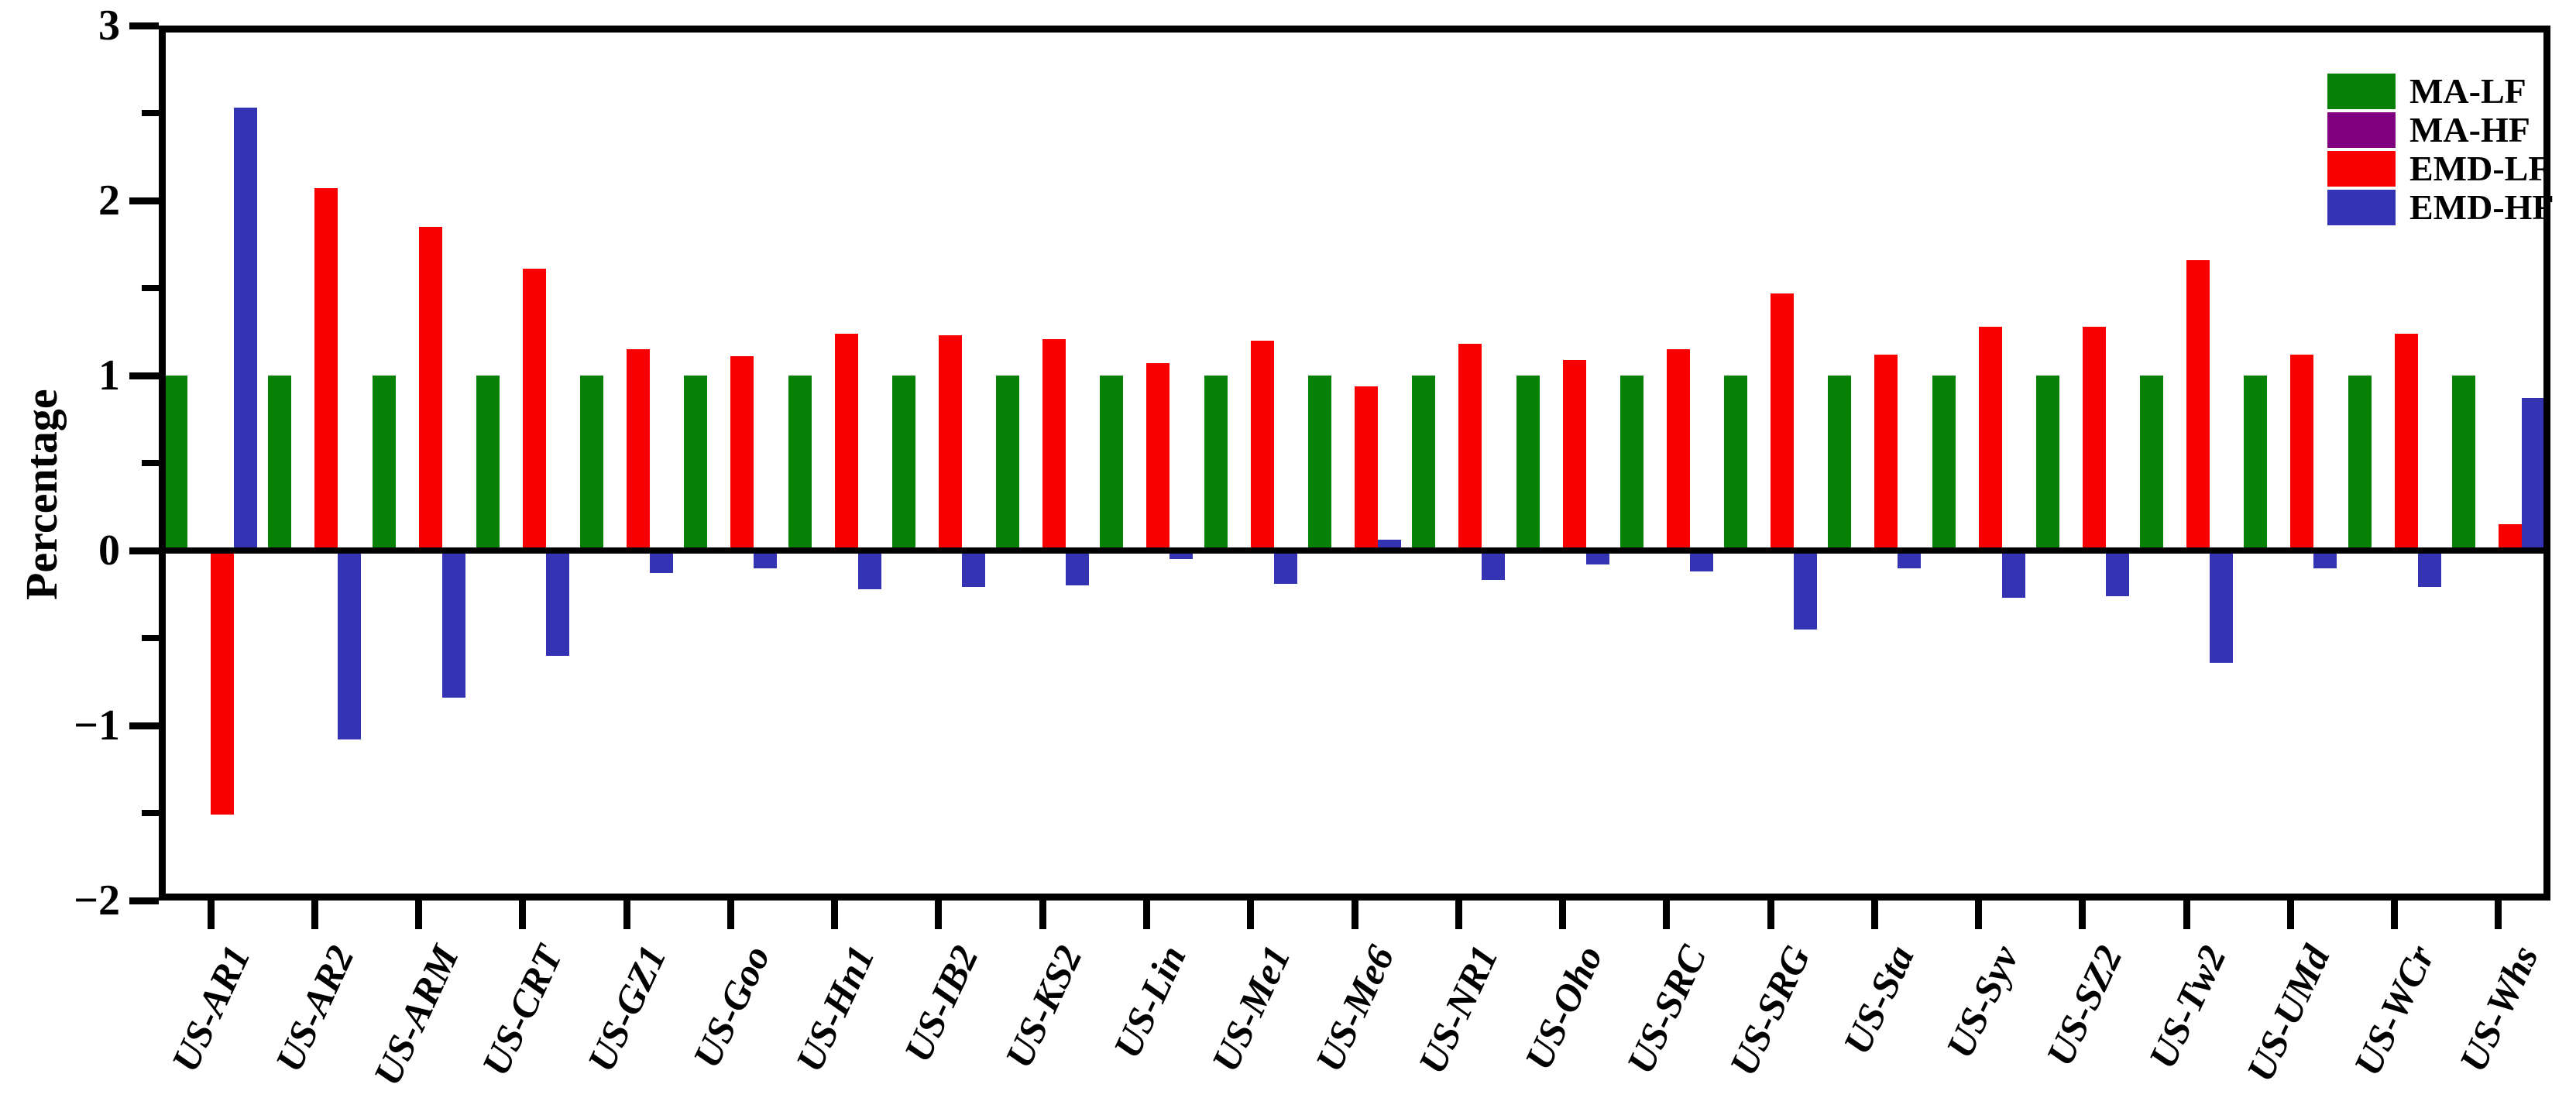  I want to click on bar-EMD-HF-US-KS2, so click(1077, 568).